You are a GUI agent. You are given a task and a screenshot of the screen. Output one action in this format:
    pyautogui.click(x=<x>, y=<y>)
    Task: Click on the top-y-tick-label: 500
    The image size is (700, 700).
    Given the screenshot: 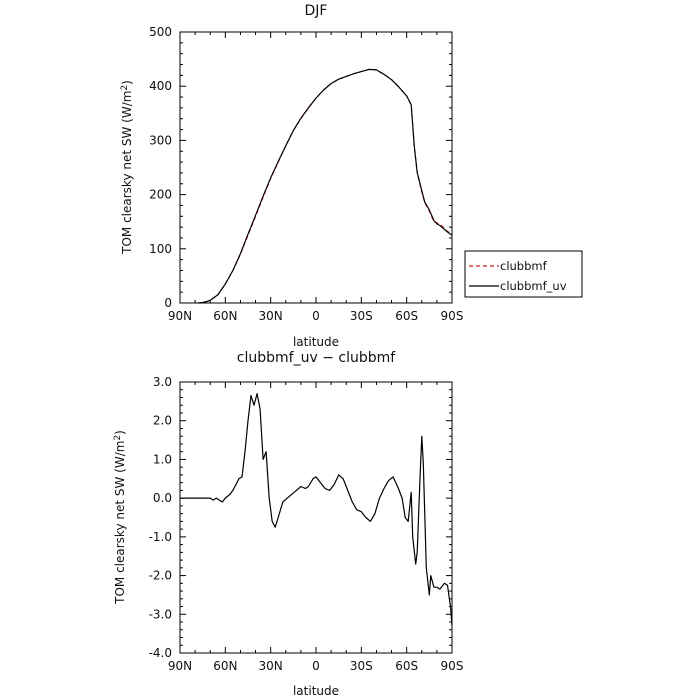 What is the action you would take?
    pyautogui.click(x=160, y=32)
    